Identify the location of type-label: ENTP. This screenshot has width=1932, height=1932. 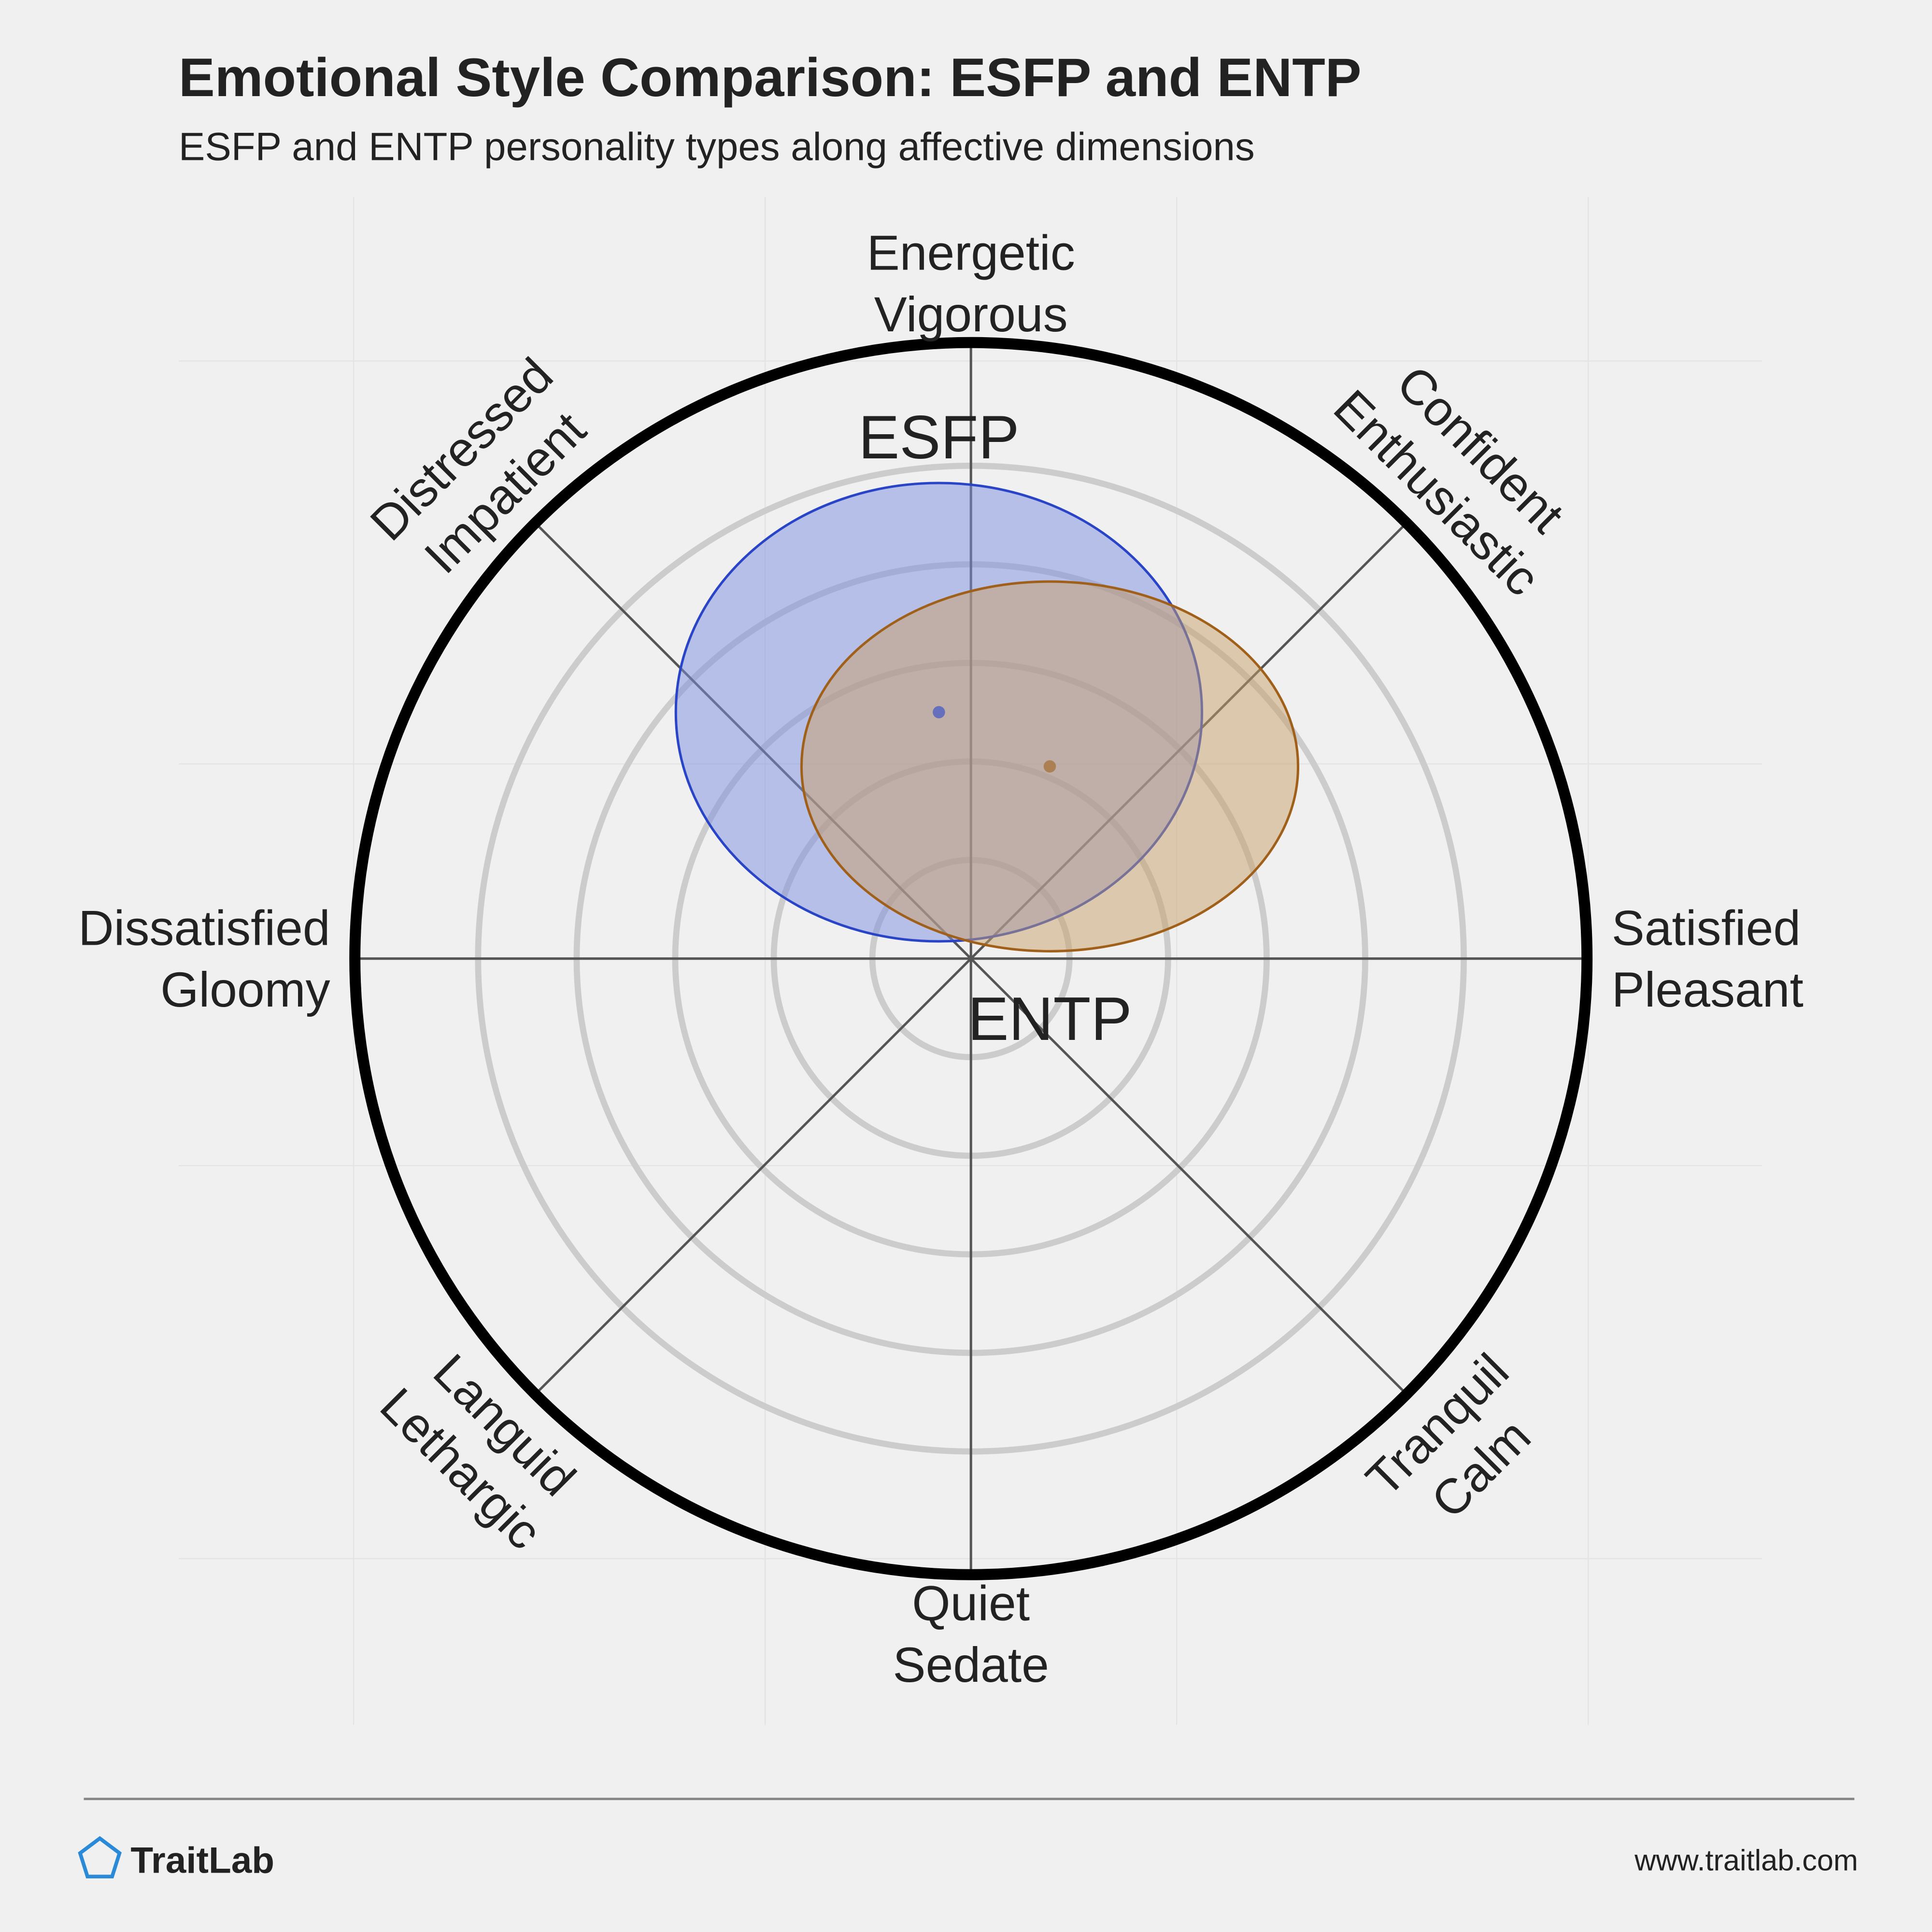
(1049, 1019).